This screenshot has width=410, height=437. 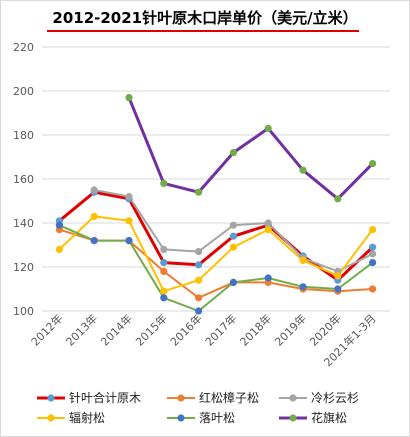 I want to click on y-tick-label: 140, so click(x=23, y=223).